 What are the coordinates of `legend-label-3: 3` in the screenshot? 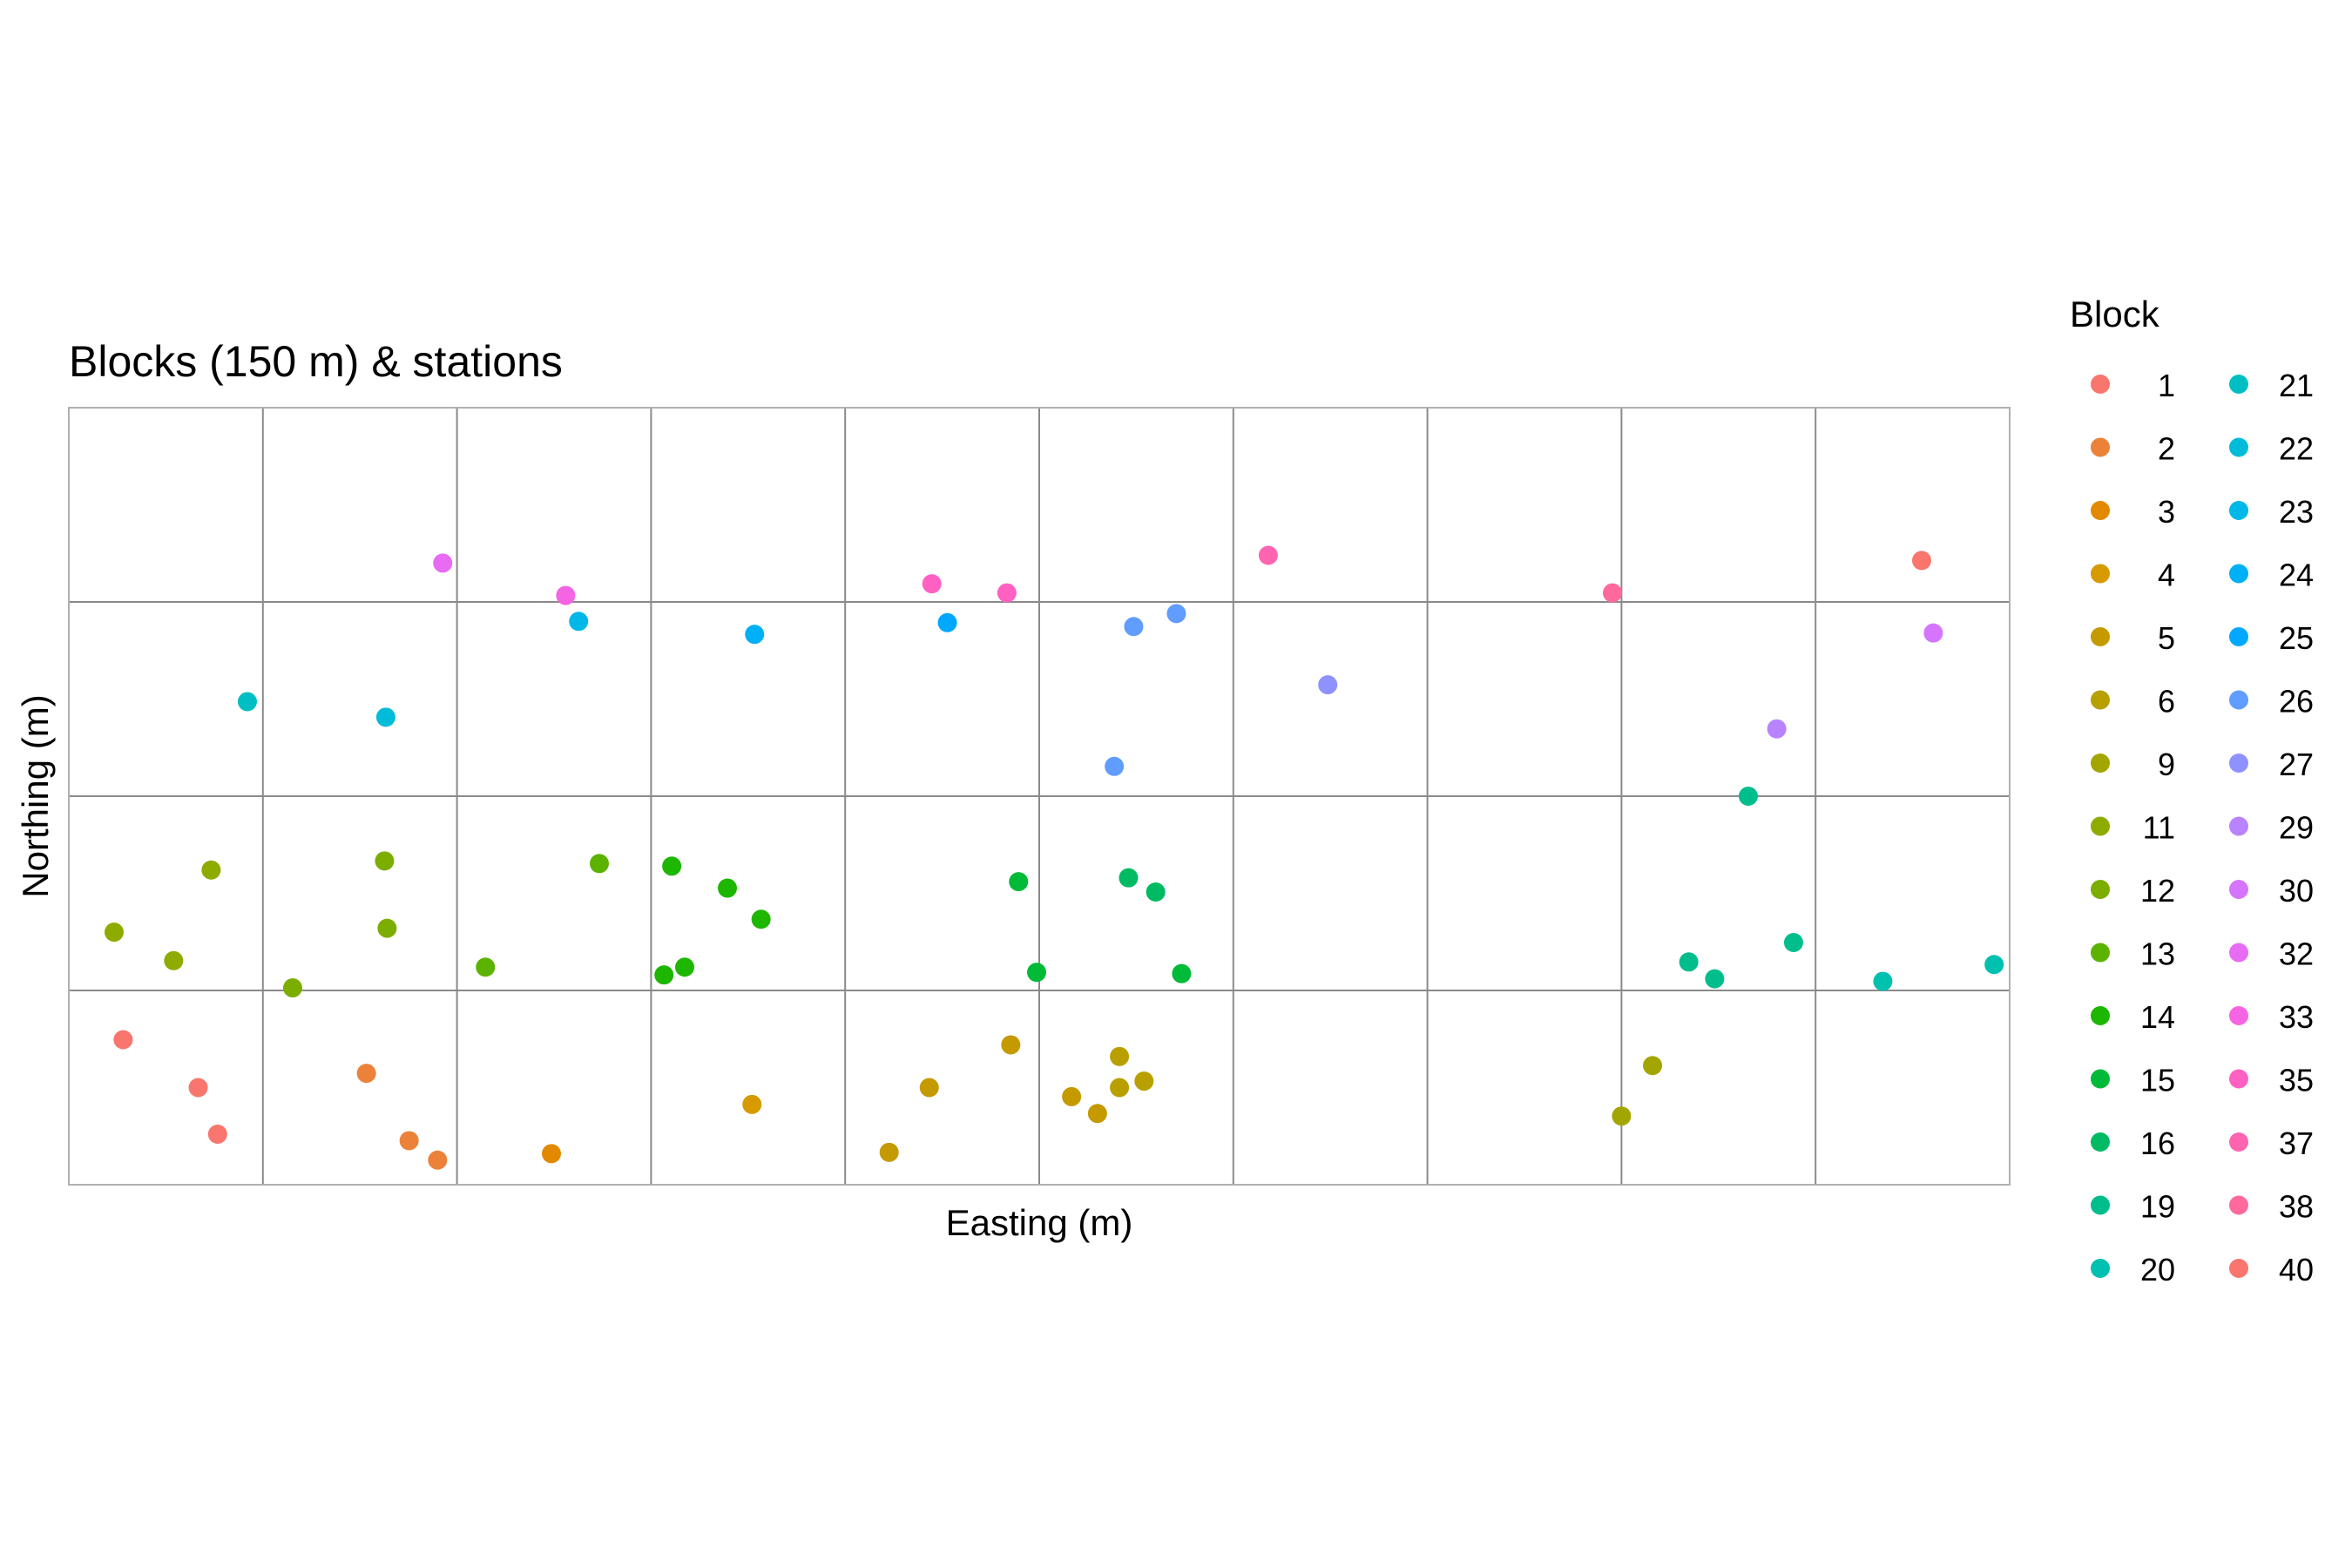 It's located at (2166, 512).